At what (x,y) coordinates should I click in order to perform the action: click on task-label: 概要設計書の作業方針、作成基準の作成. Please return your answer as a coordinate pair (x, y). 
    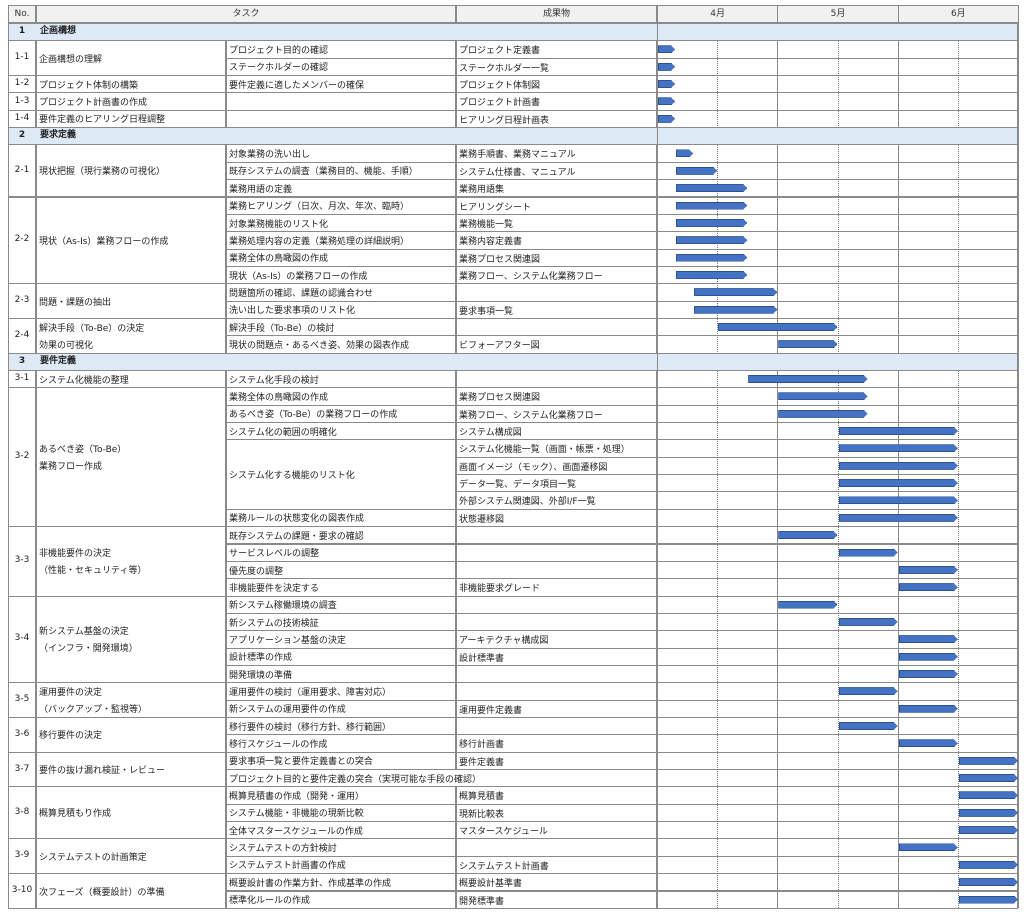
    Looking at the image, I should click on (310, 883).